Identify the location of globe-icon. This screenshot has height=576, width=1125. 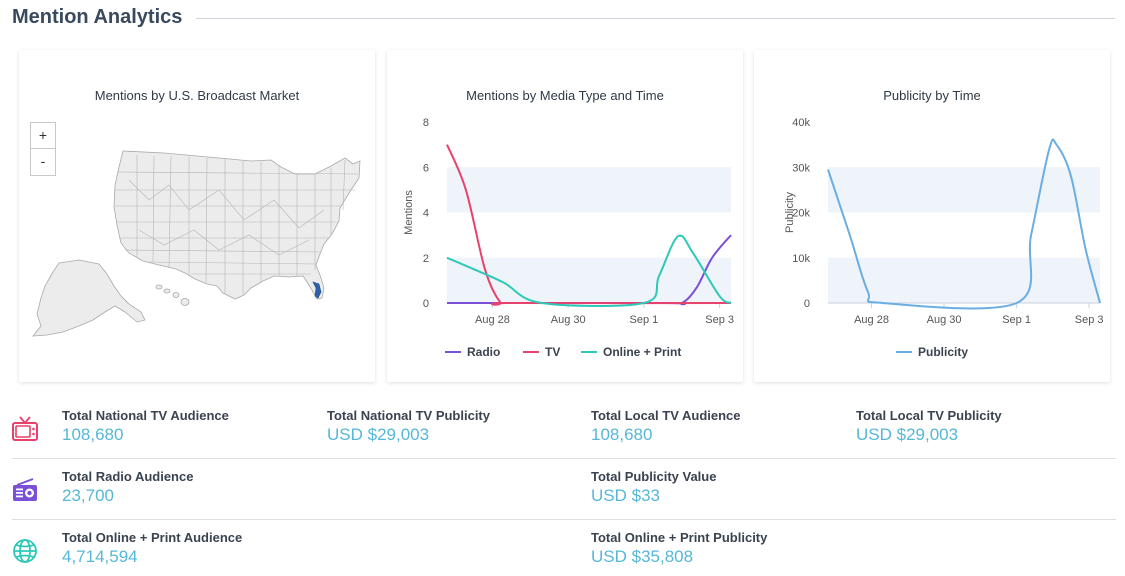
(25, 551).